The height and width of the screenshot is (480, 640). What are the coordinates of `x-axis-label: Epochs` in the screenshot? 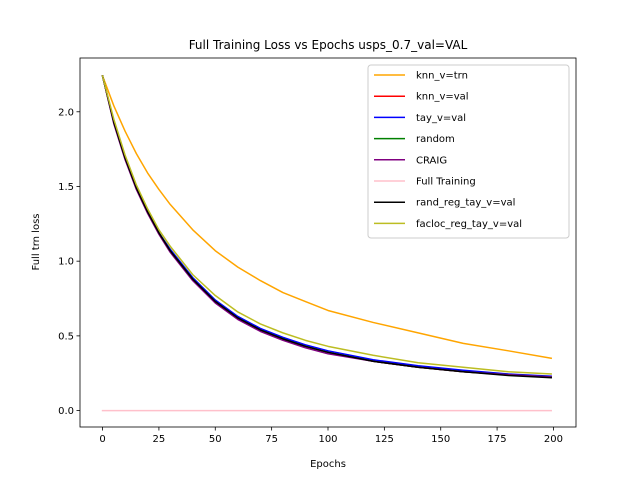 It's located at (328, 464).